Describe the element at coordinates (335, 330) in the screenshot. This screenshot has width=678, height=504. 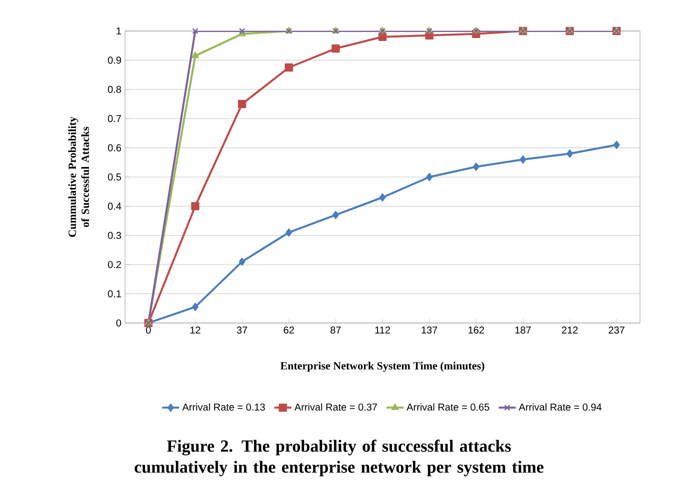
I see `x-tick-label: 87` at that location.